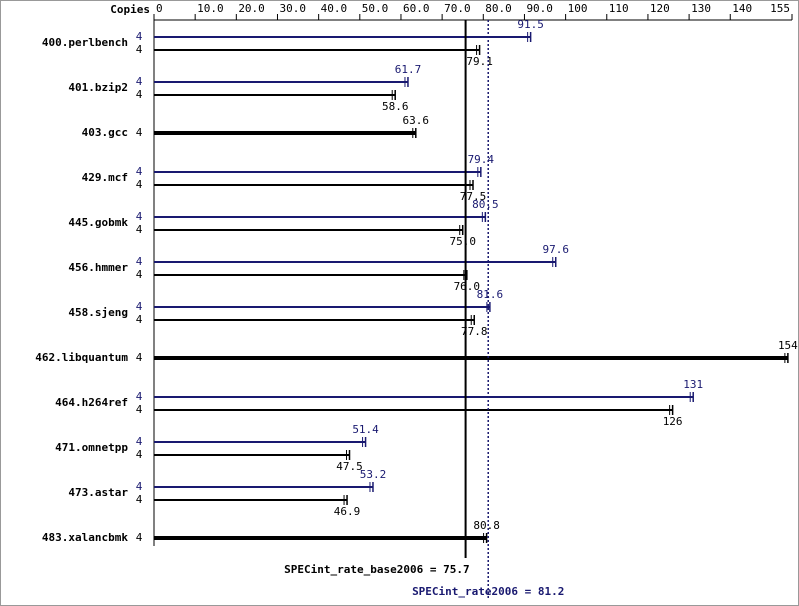 This screenshot has width=799, height=606. What do you see at coordinates (210, 8) in the screenshot?
I see `x-tick-label: 10.0` at bounding box center [210, 8].